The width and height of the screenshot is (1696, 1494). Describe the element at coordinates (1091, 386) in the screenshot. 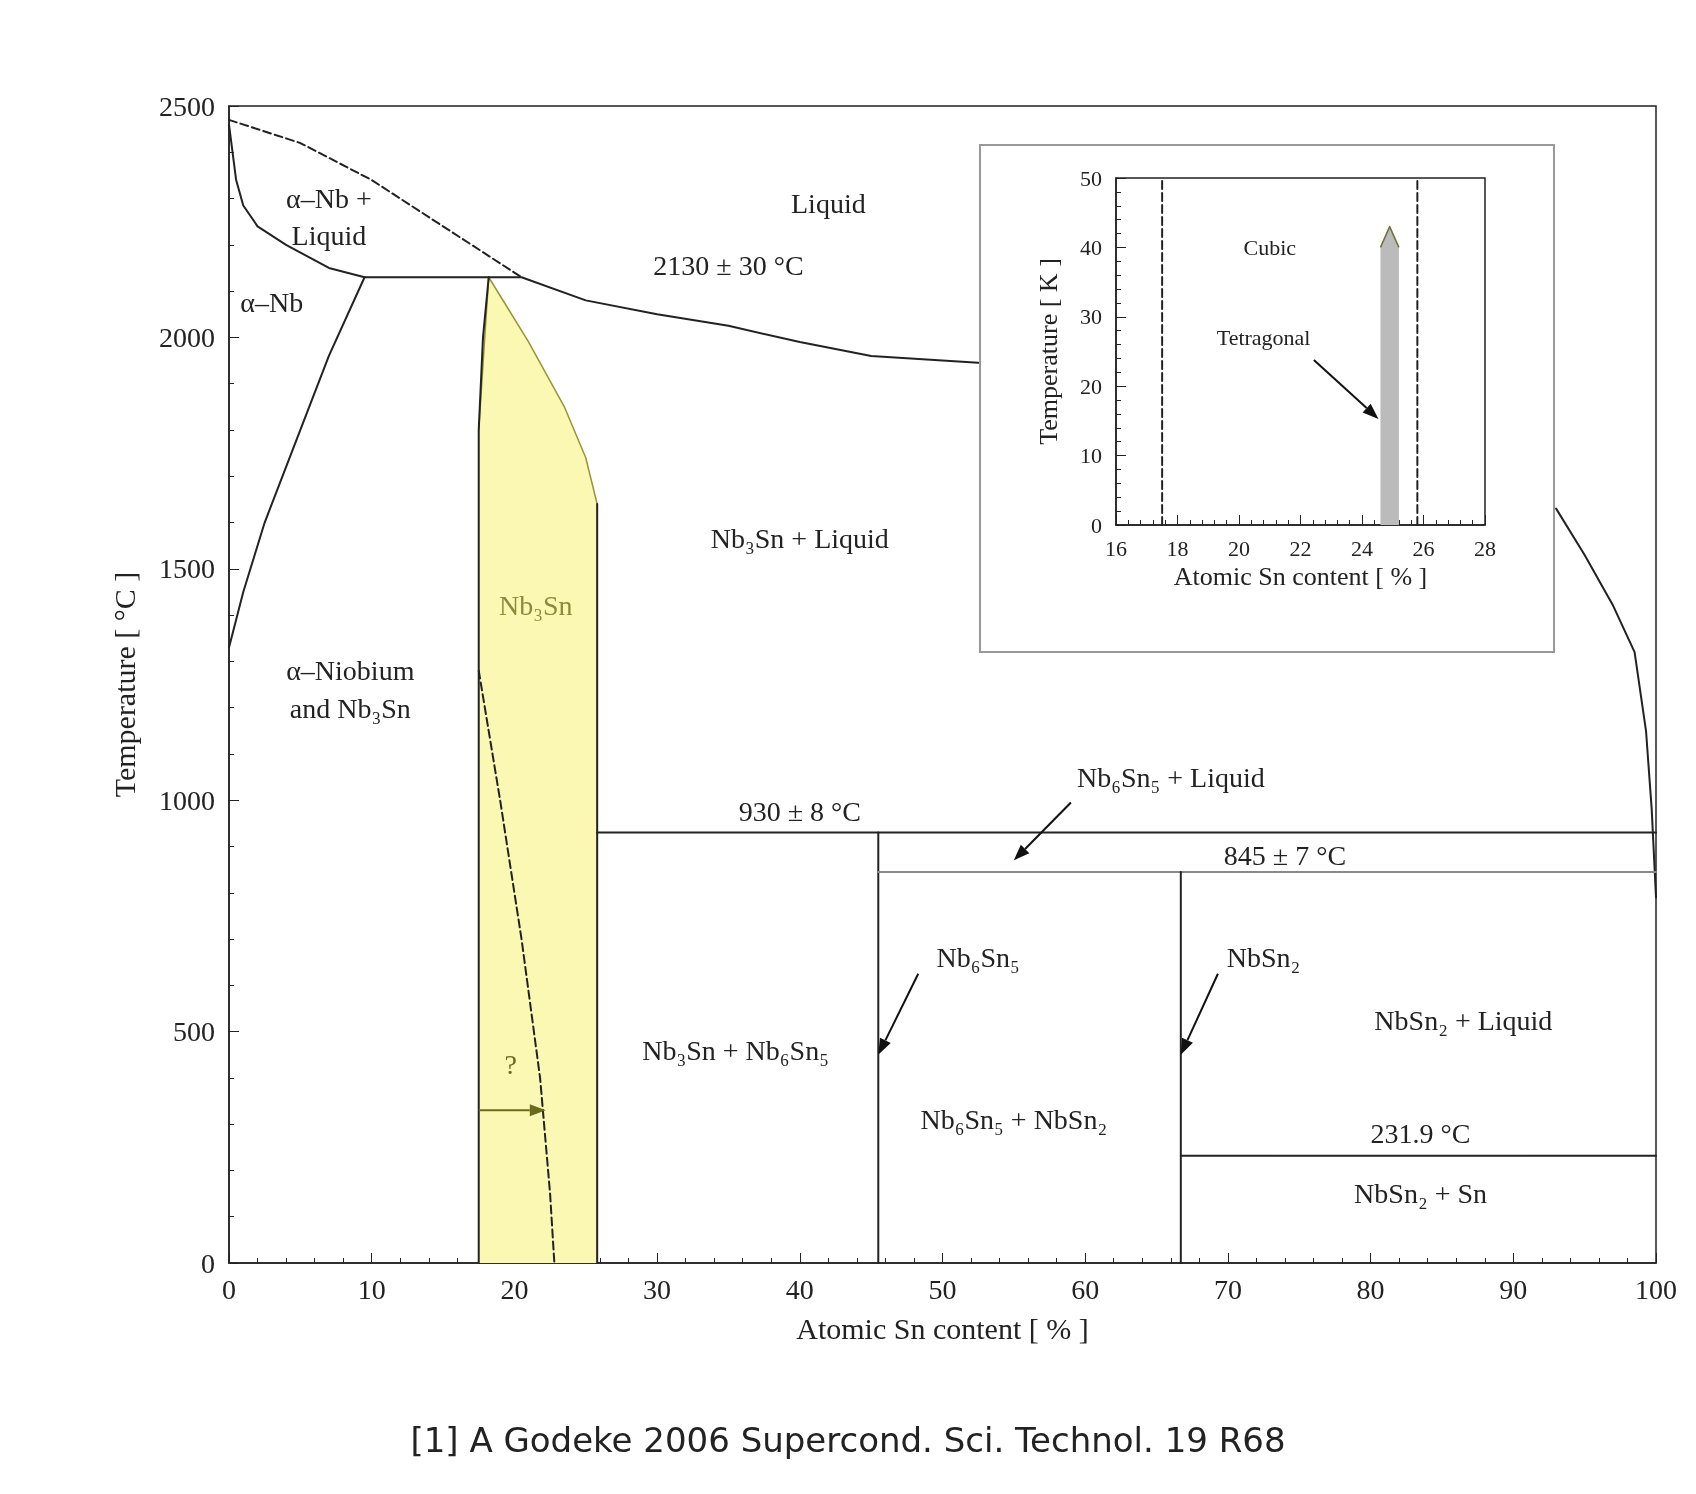

I see `y-tick-label: 20` at that location.